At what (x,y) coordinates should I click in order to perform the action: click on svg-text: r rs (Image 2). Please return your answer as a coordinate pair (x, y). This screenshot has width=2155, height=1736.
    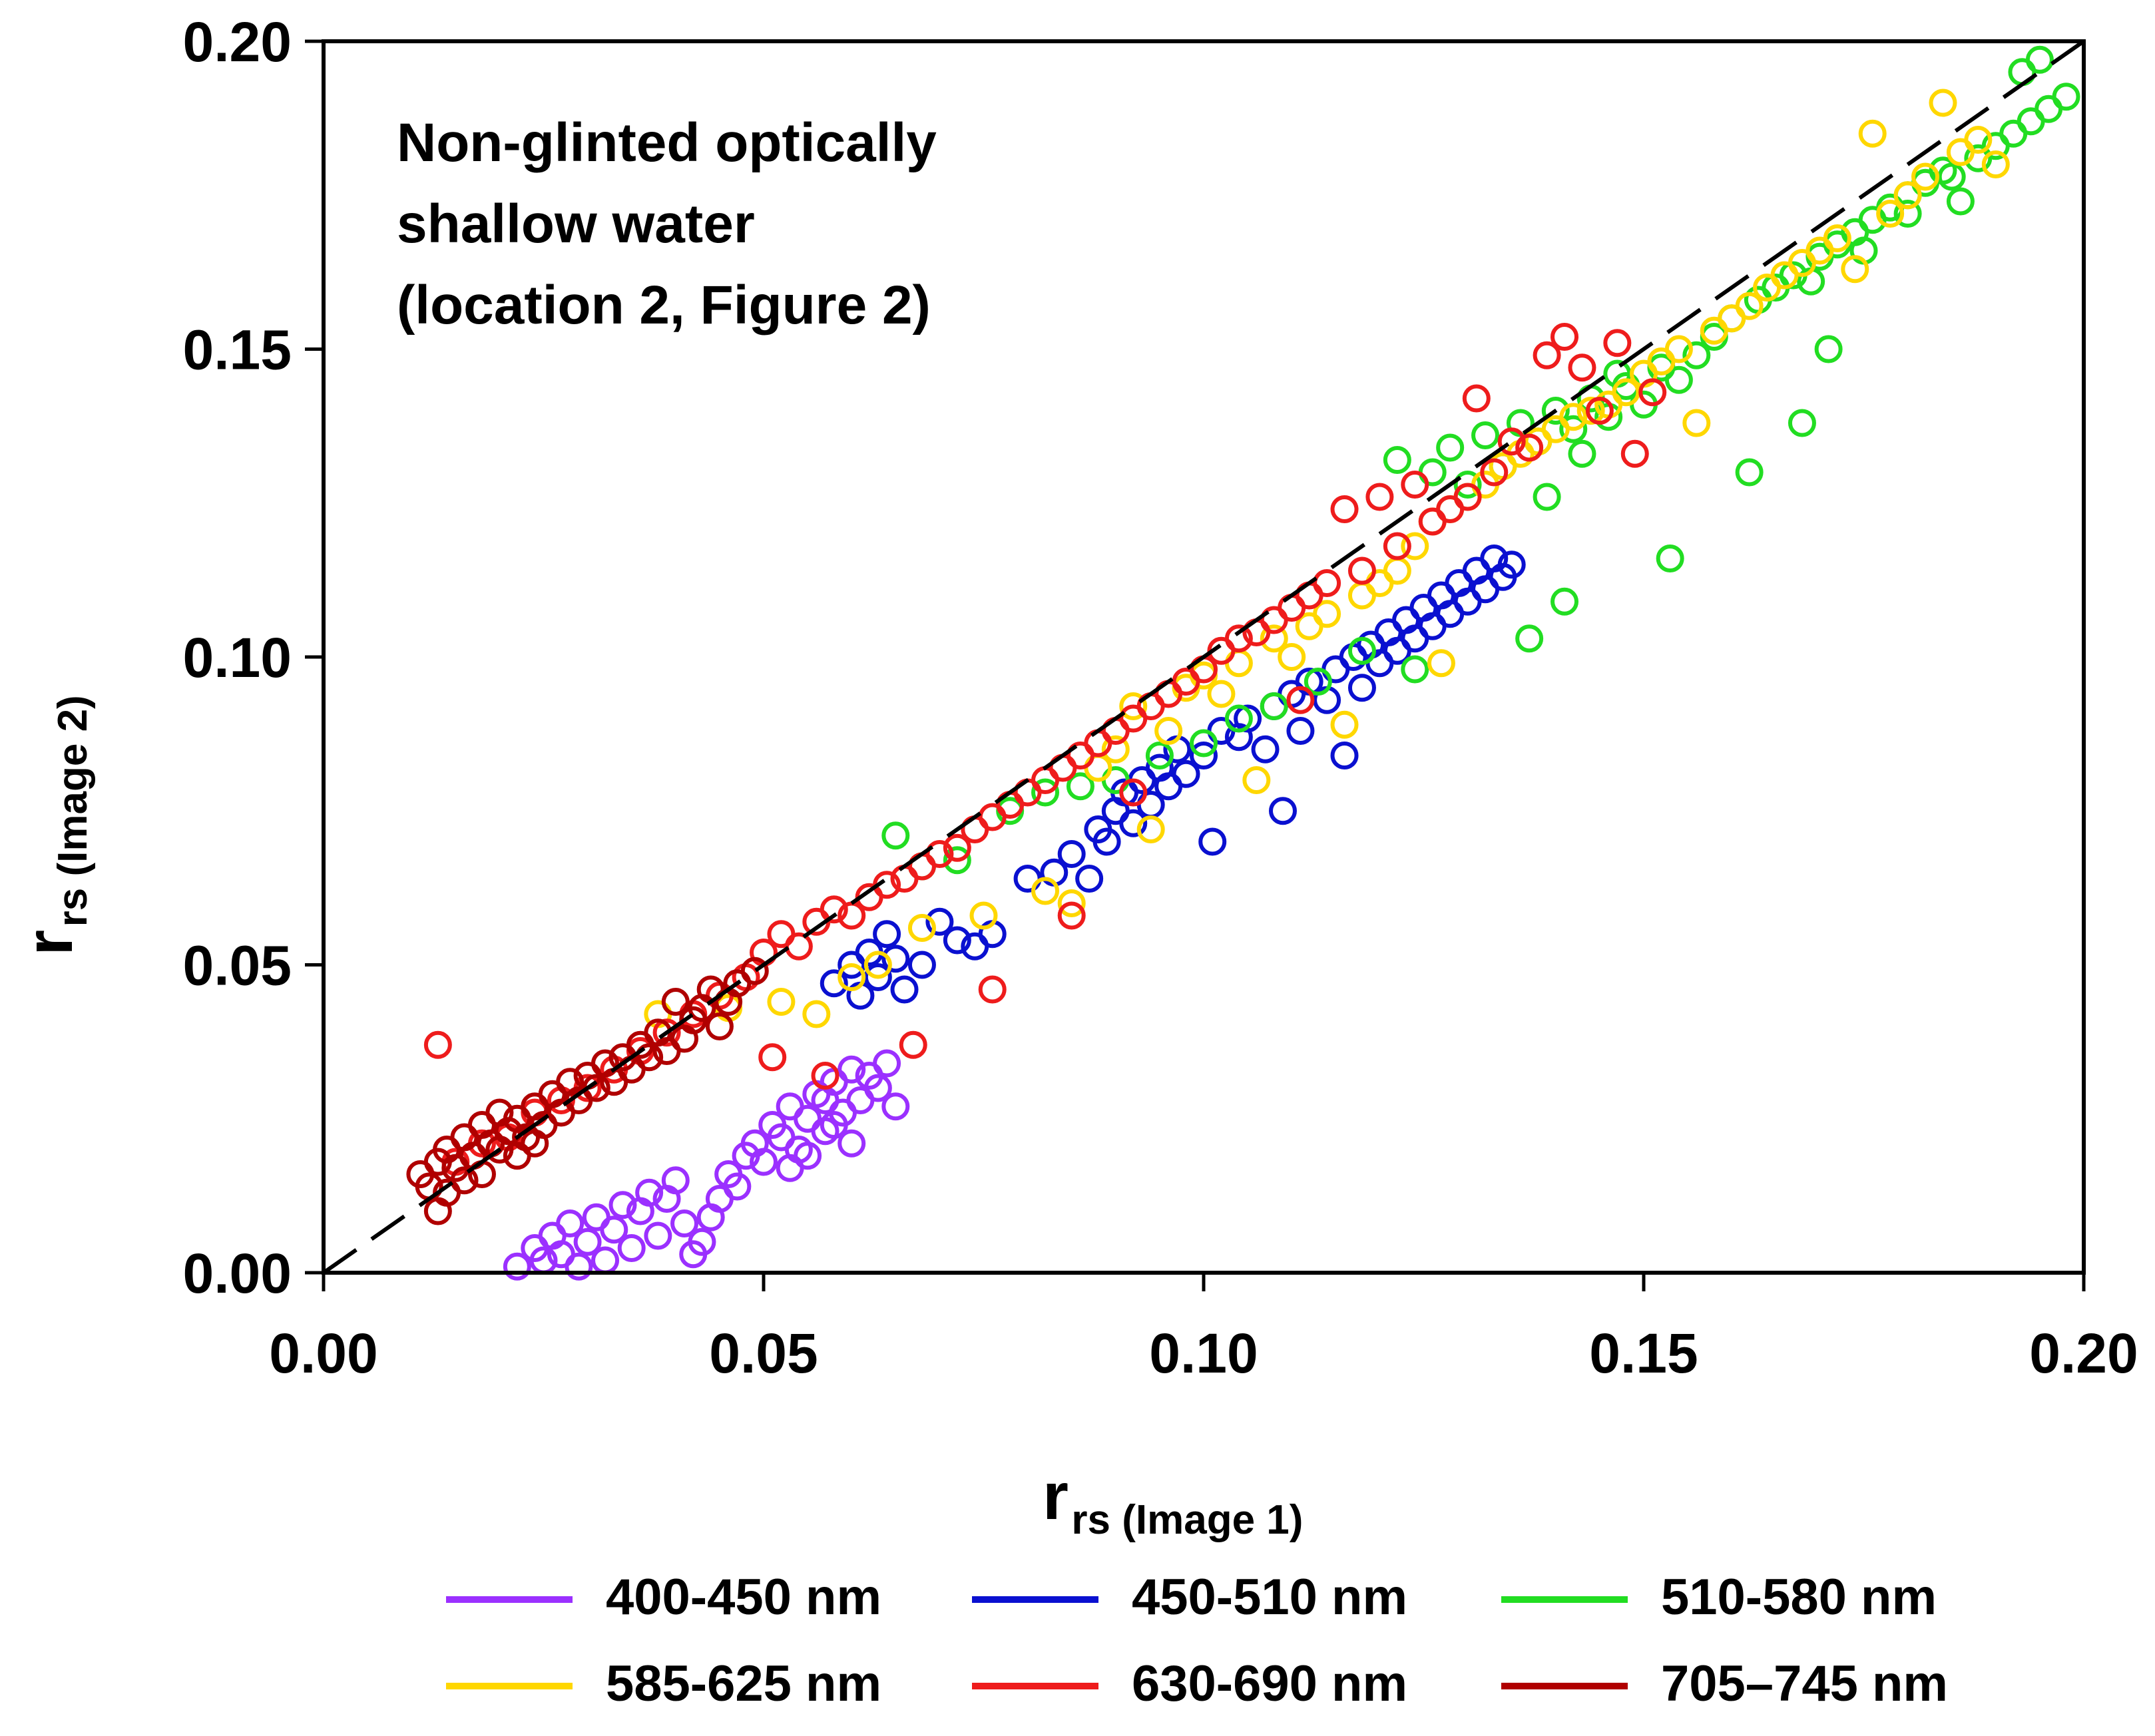
    Looking at the image, I should click on (54, 825).